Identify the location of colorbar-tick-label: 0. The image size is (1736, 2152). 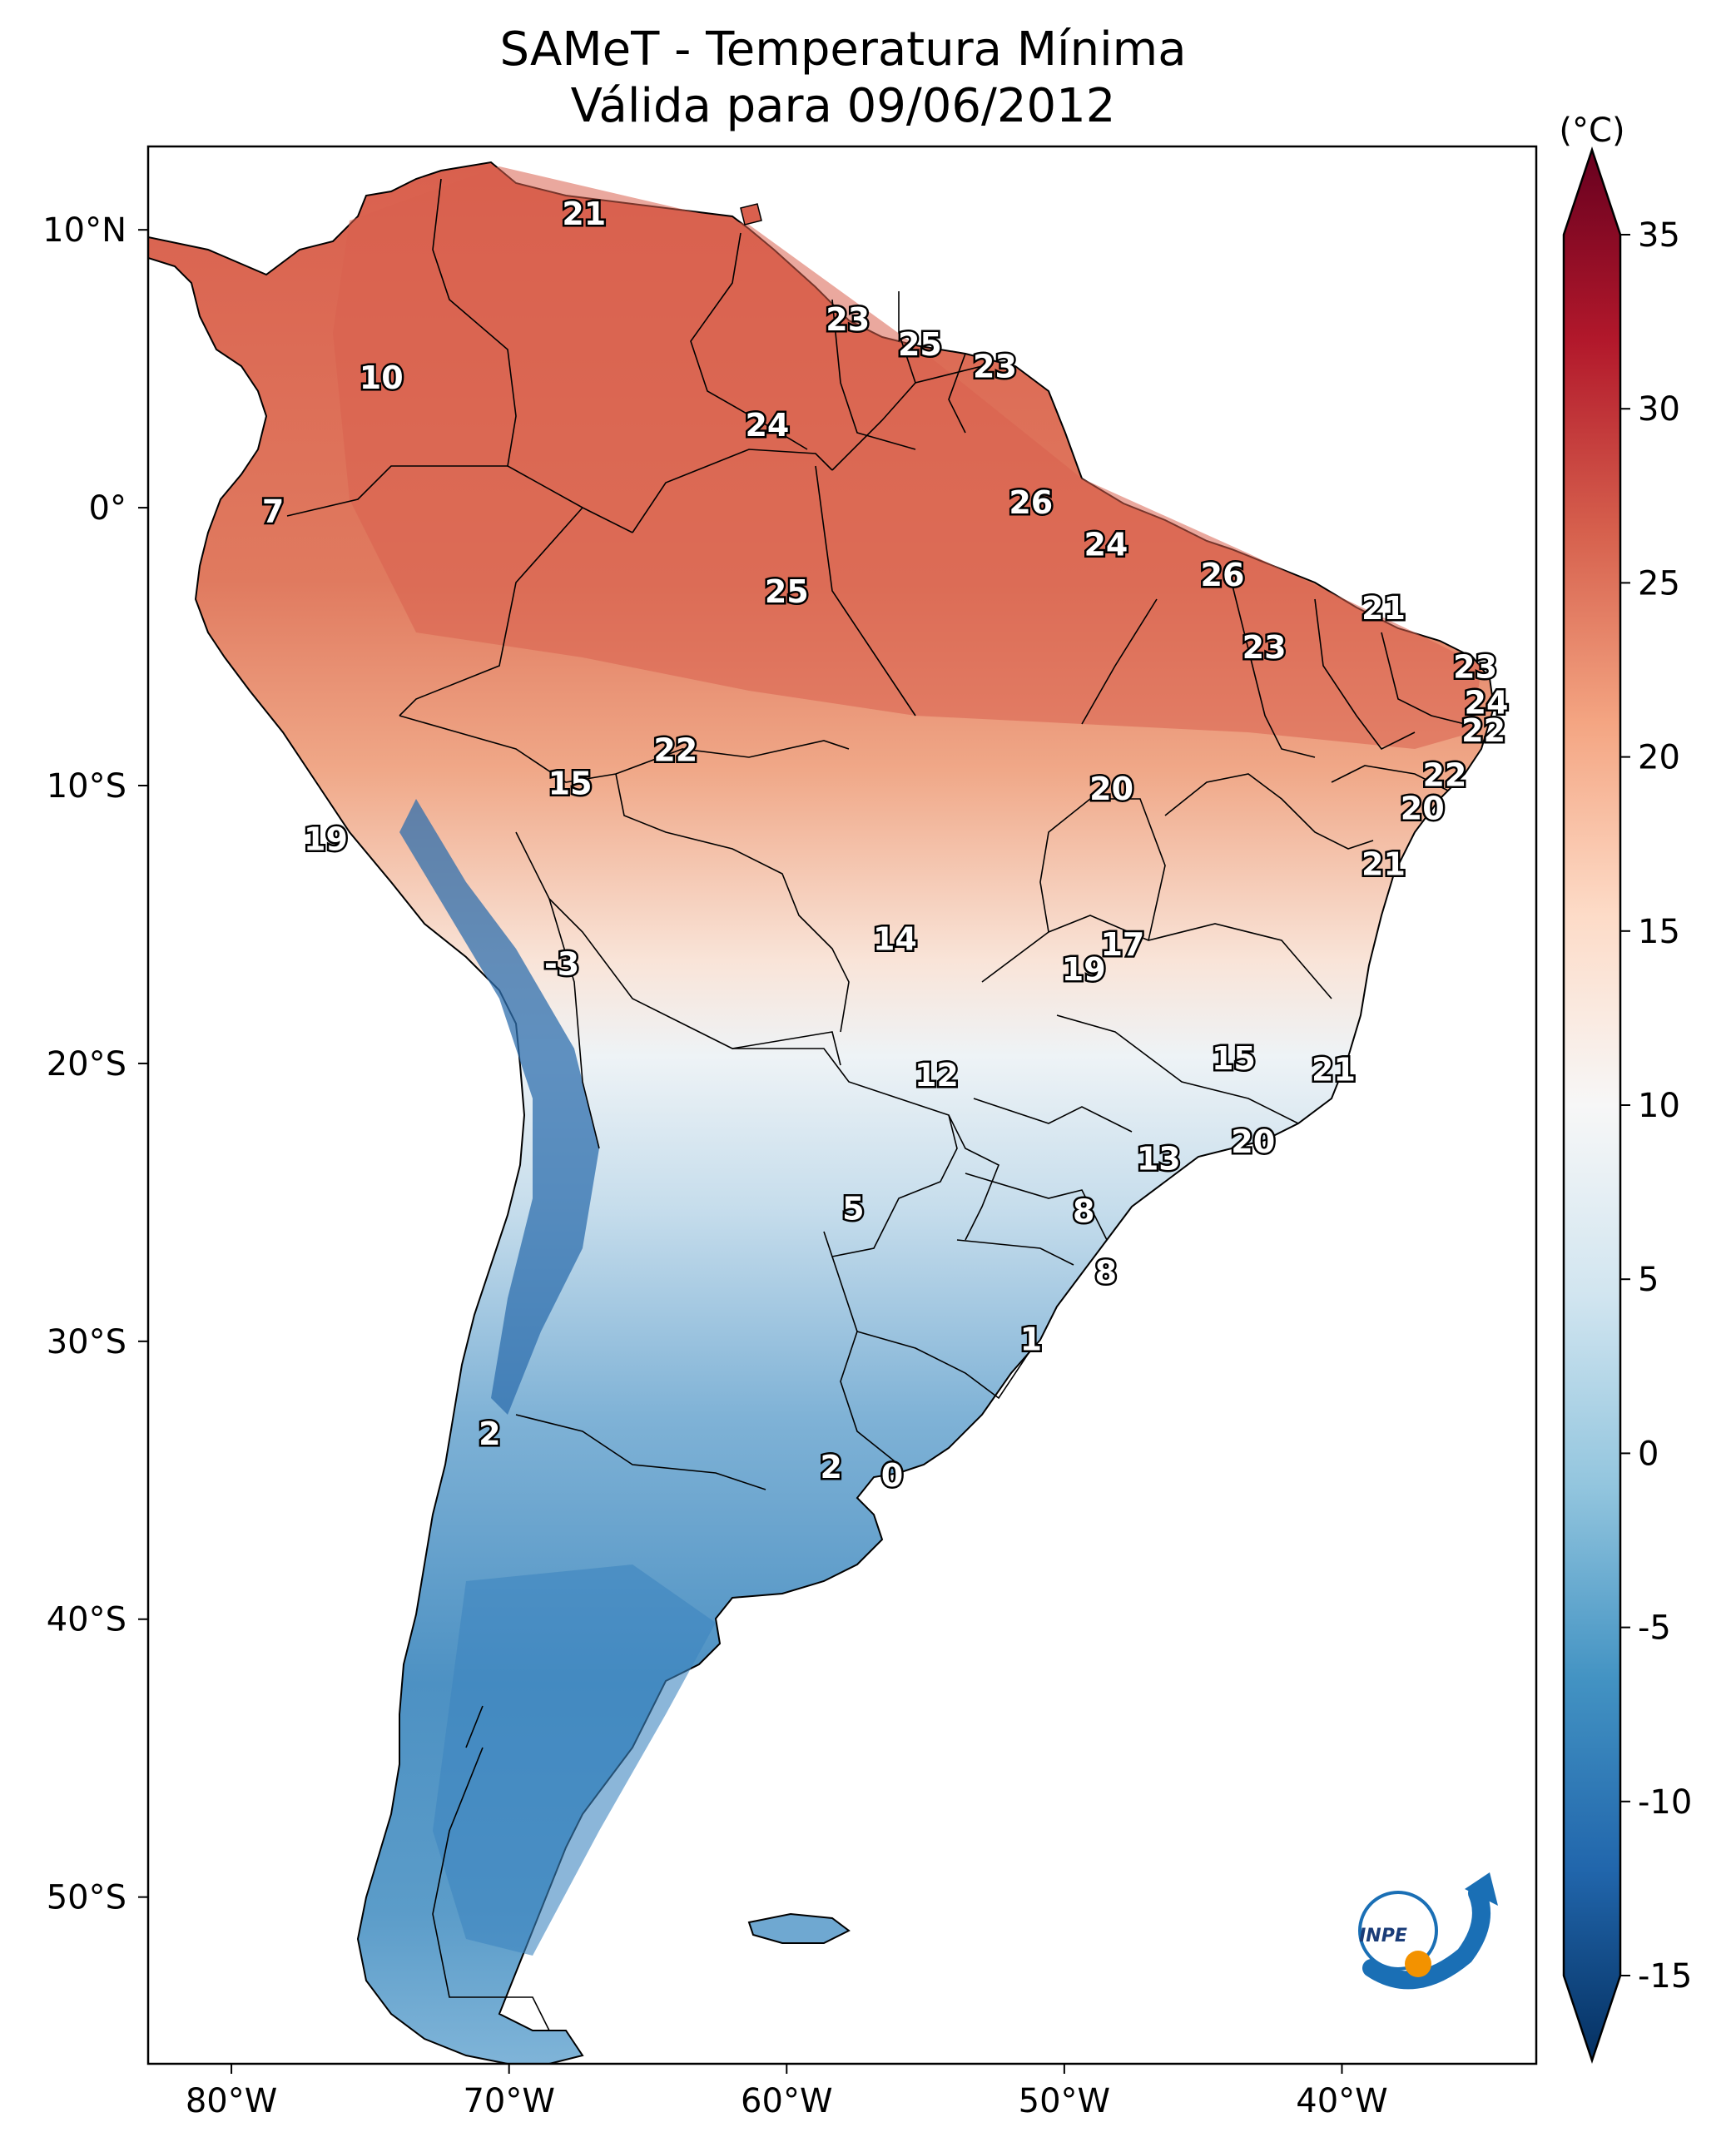
(1648, 1454).